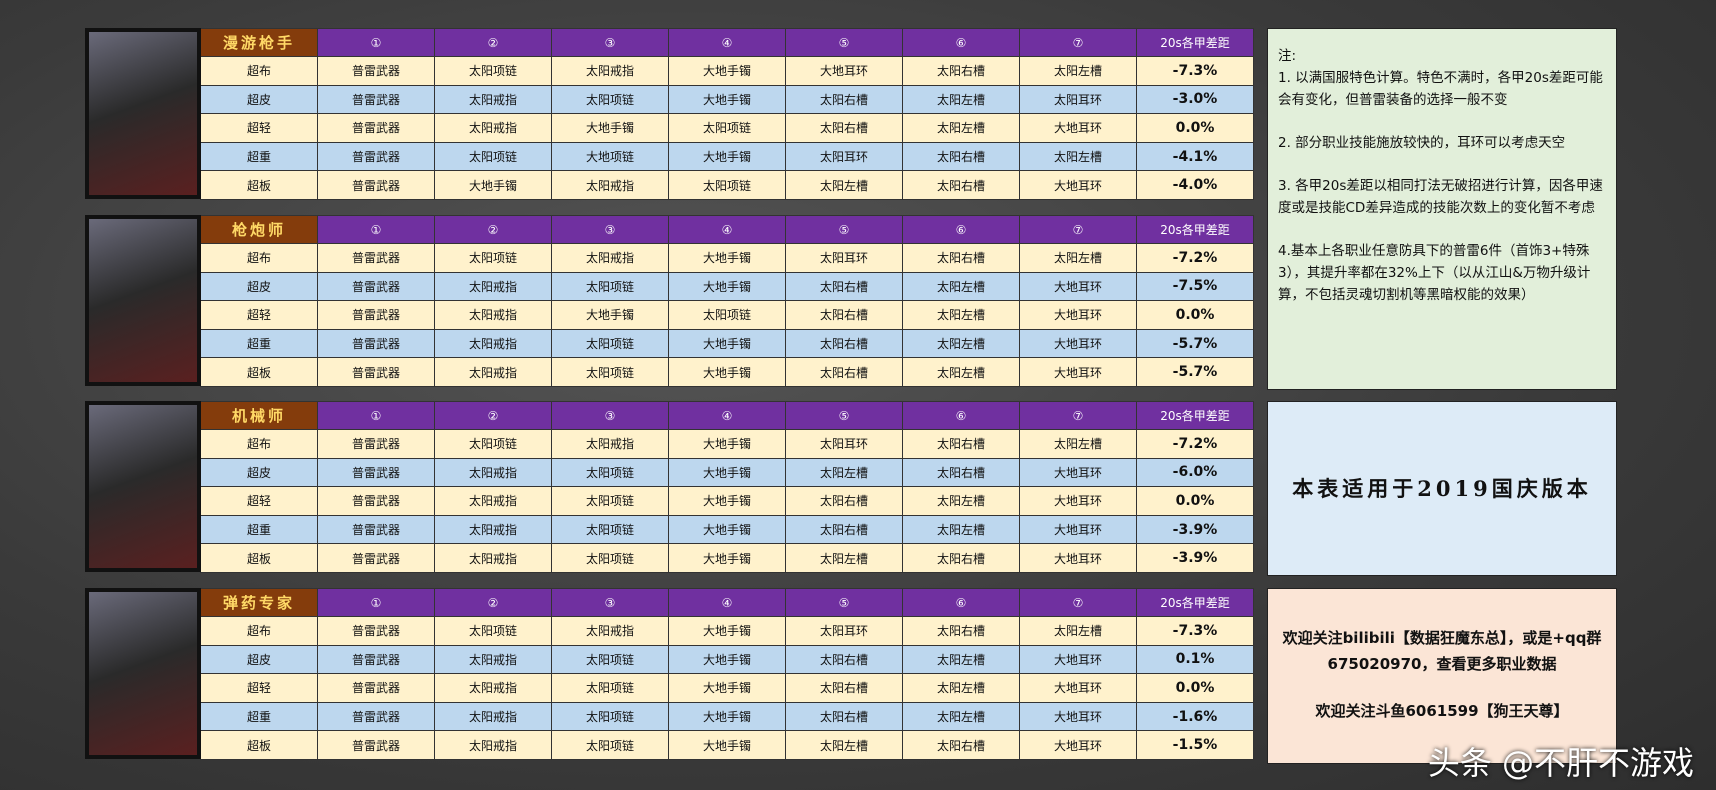  What do you see at coordinates (1422, 143) in the screenshot?
I see `note: 2. 部分职业技能施放较快的，耳环可以考虑天空` at bounding box center [1422, 143].